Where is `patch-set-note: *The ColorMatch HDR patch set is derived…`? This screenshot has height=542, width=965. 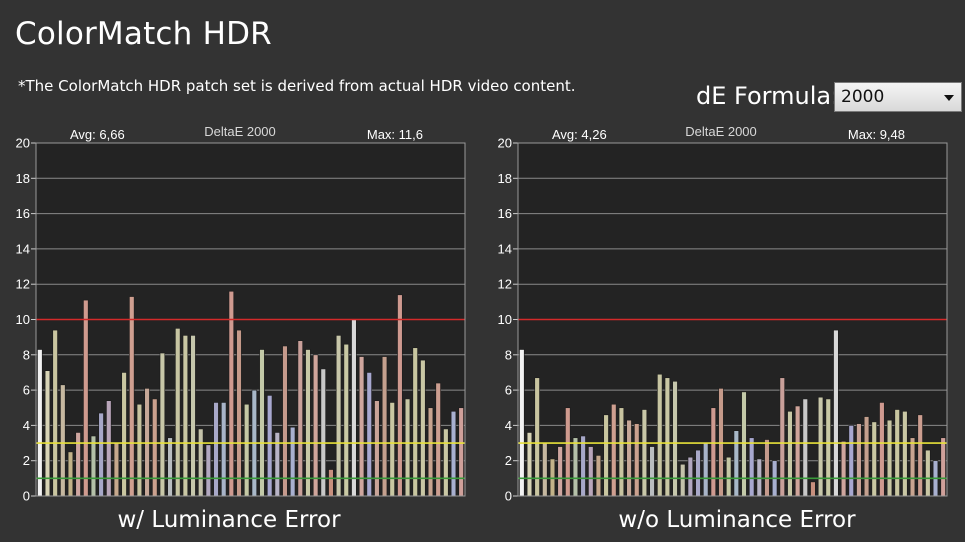 patch-set-note: *The ColorMatch HDR patch set is derived… is located at coordinates (297, 86).